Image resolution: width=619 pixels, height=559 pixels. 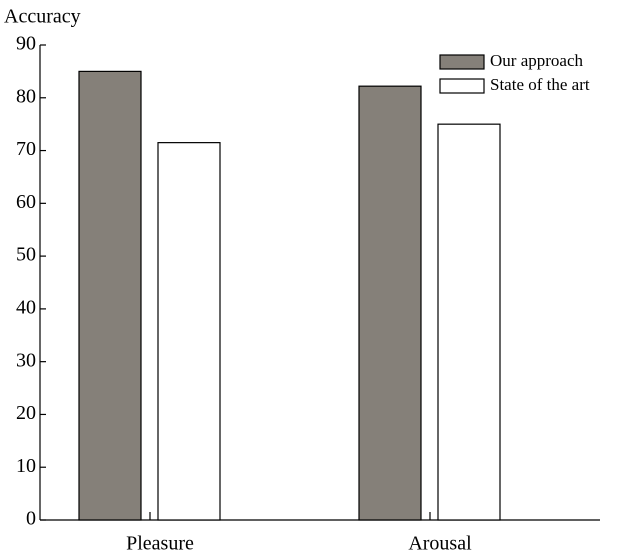 What do you see at coordinates (26, 255) in the screenshot?
I see `y-tick-label: 50` at bounding box center [26, 255].